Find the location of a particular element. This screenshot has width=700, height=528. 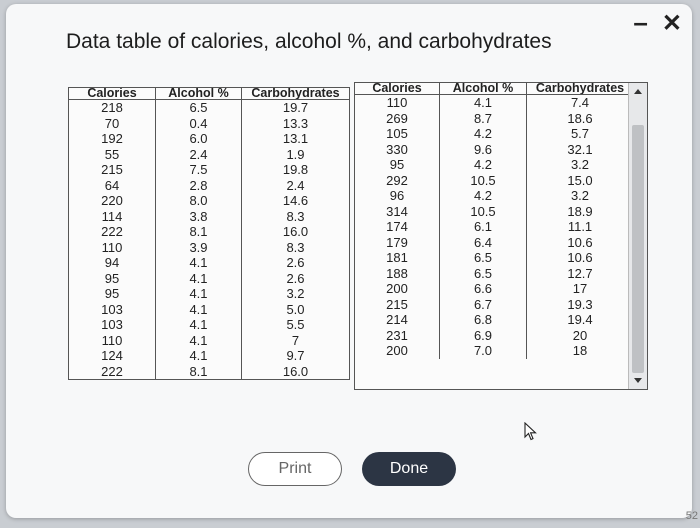

cell-calories: 105 is located at coordinates (397, 133).